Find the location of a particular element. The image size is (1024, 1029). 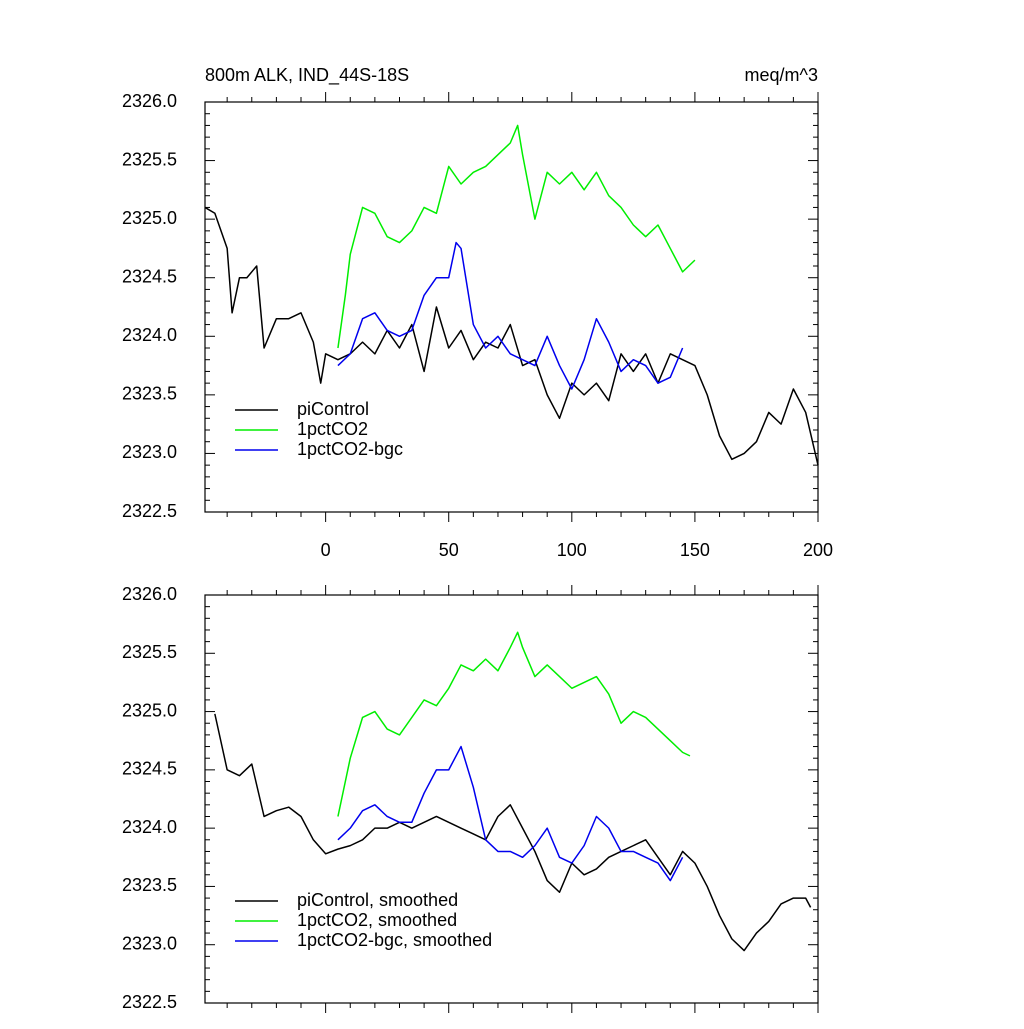

legend-label: 1pctCO2 is located at coordinates (332, 429).